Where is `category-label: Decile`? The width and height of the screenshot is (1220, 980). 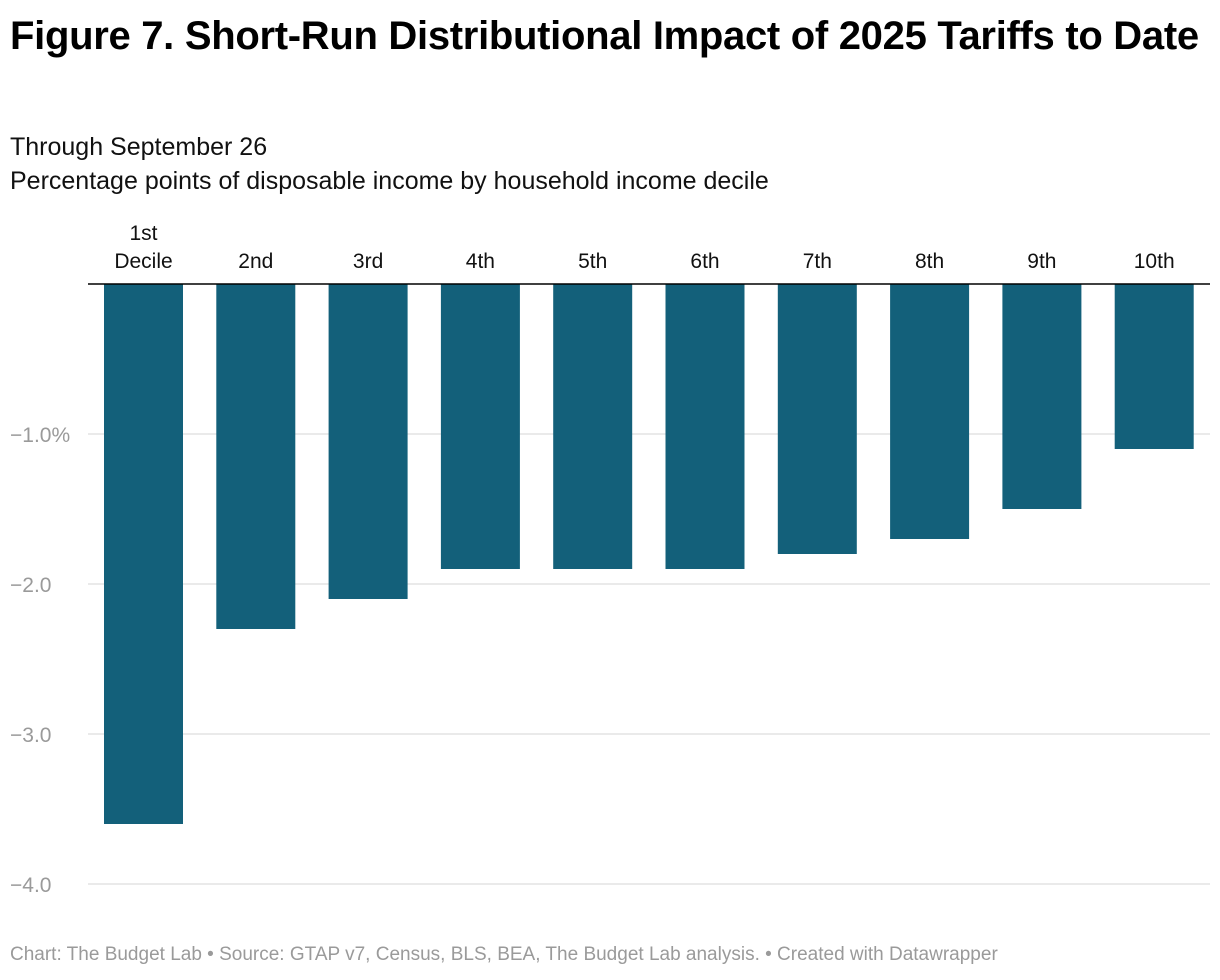
category-label: Decile is located at coordinates (143, 261).